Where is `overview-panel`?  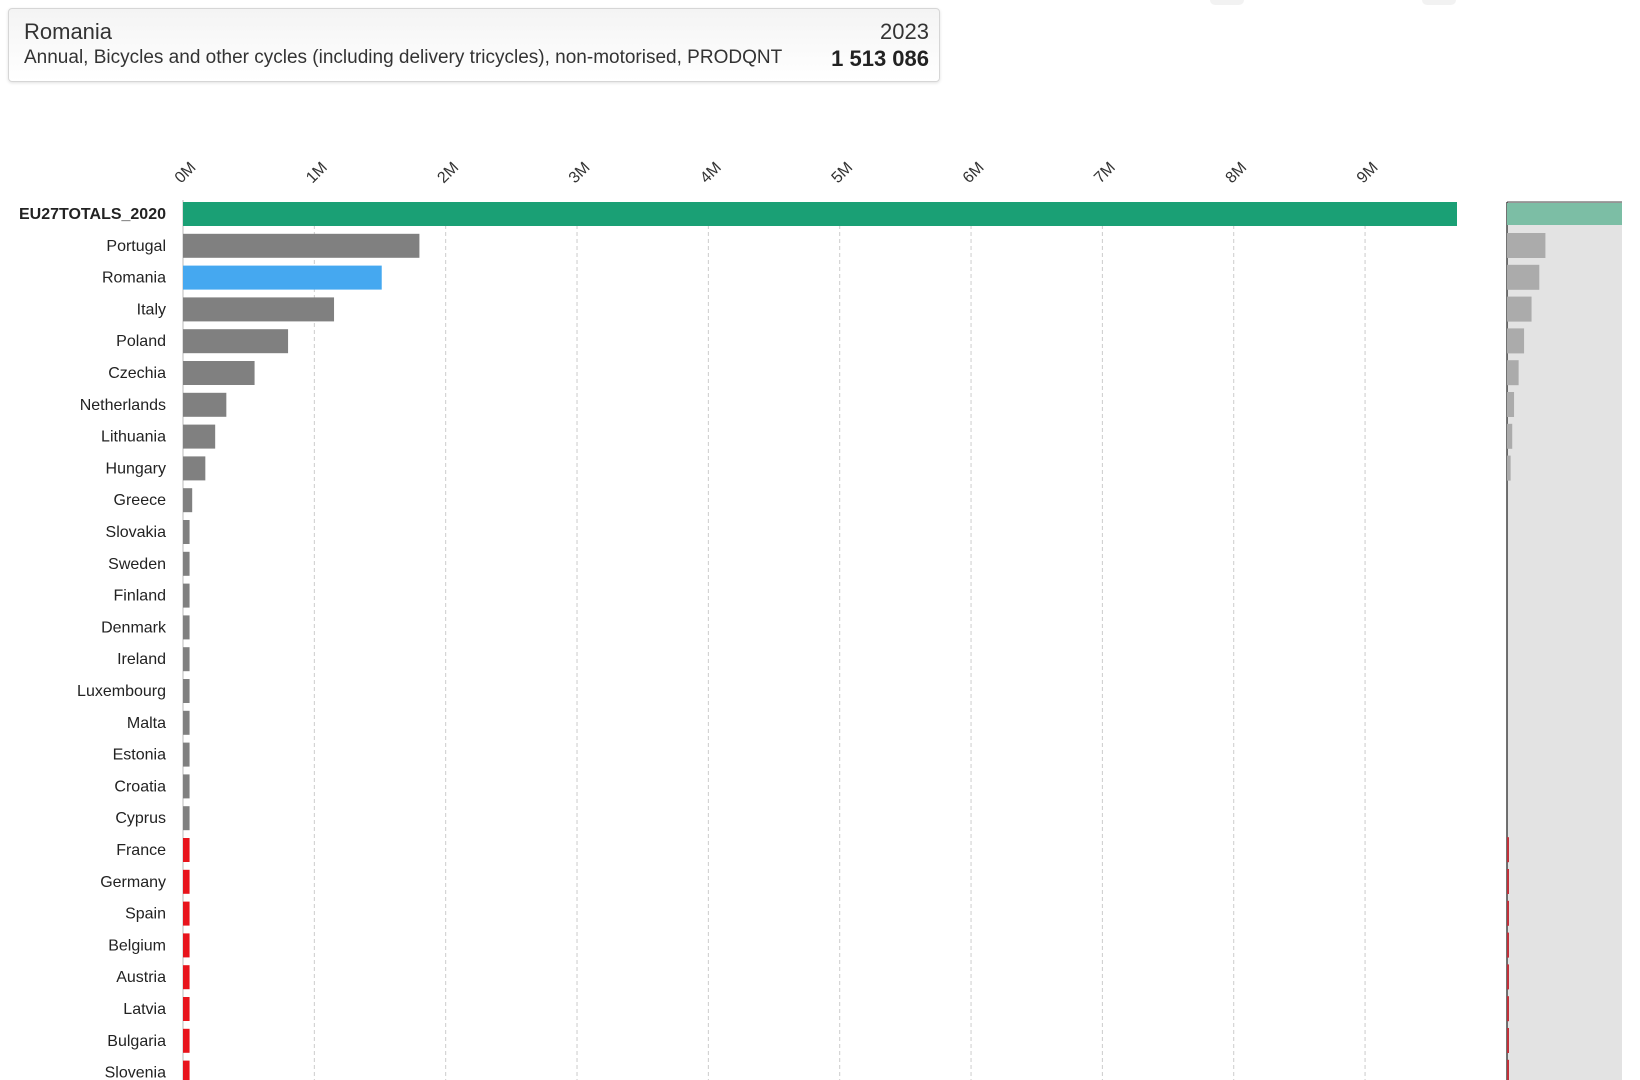 overview-panel is located at coordinates (1564, 640).